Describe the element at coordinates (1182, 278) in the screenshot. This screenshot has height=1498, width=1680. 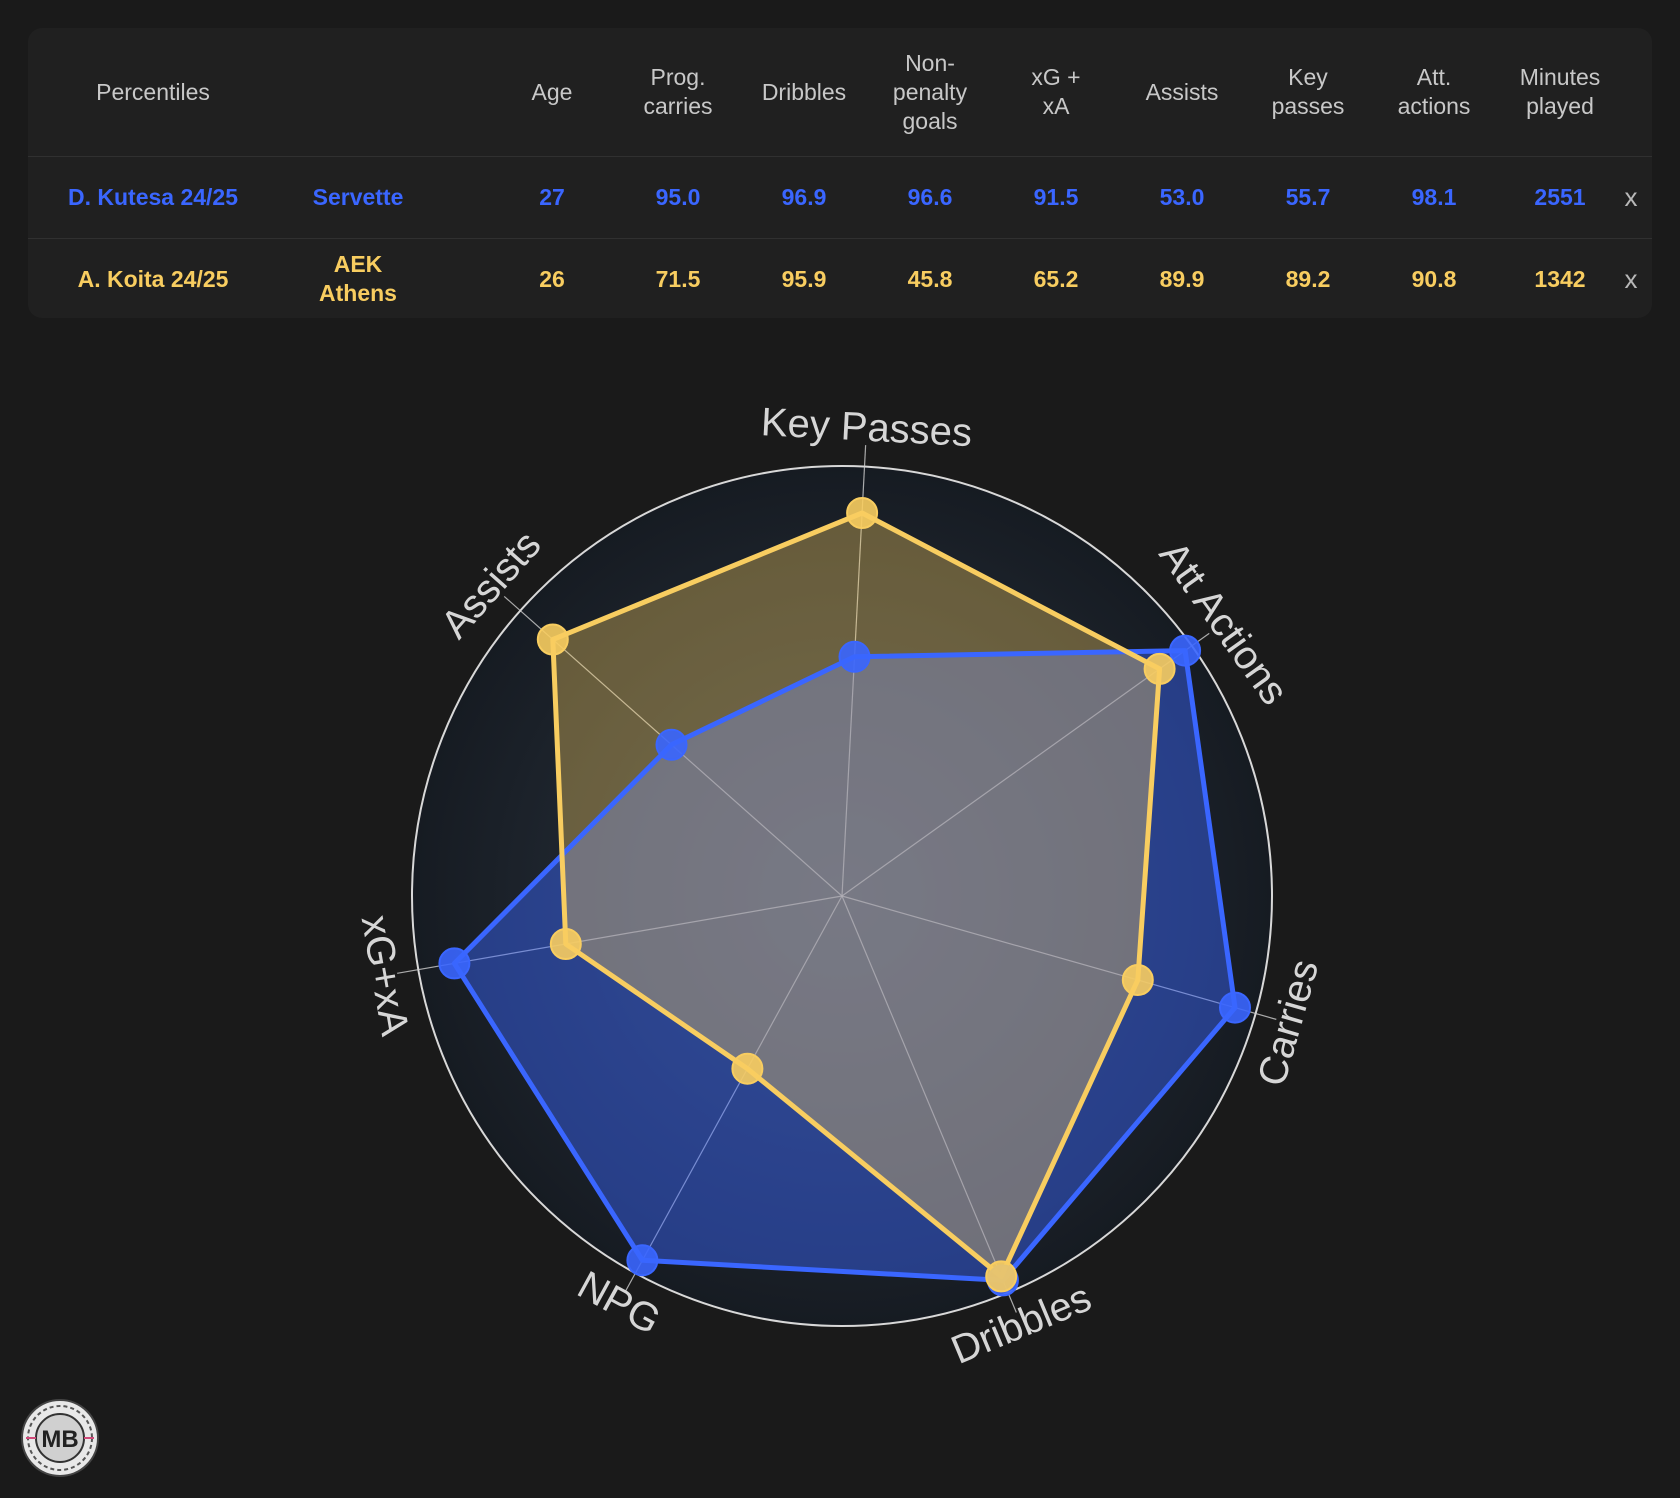
I see `assists-value: 89.9` at that location.